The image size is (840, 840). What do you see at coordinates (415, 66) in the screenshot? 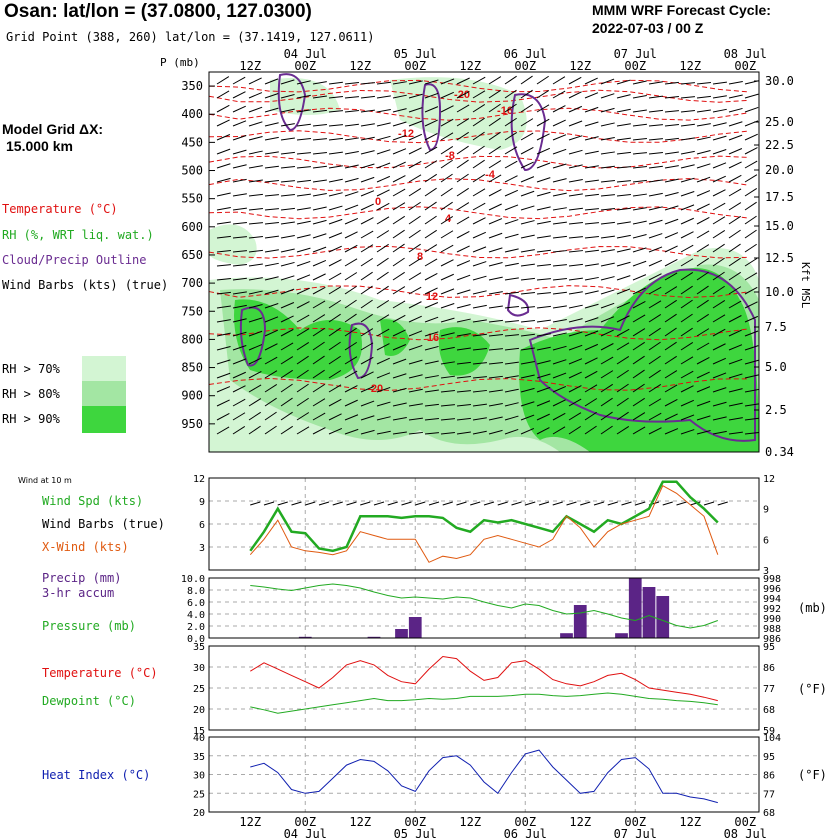
I see `time-tick-label-top: 00Z` at bounding box center [415, 66].